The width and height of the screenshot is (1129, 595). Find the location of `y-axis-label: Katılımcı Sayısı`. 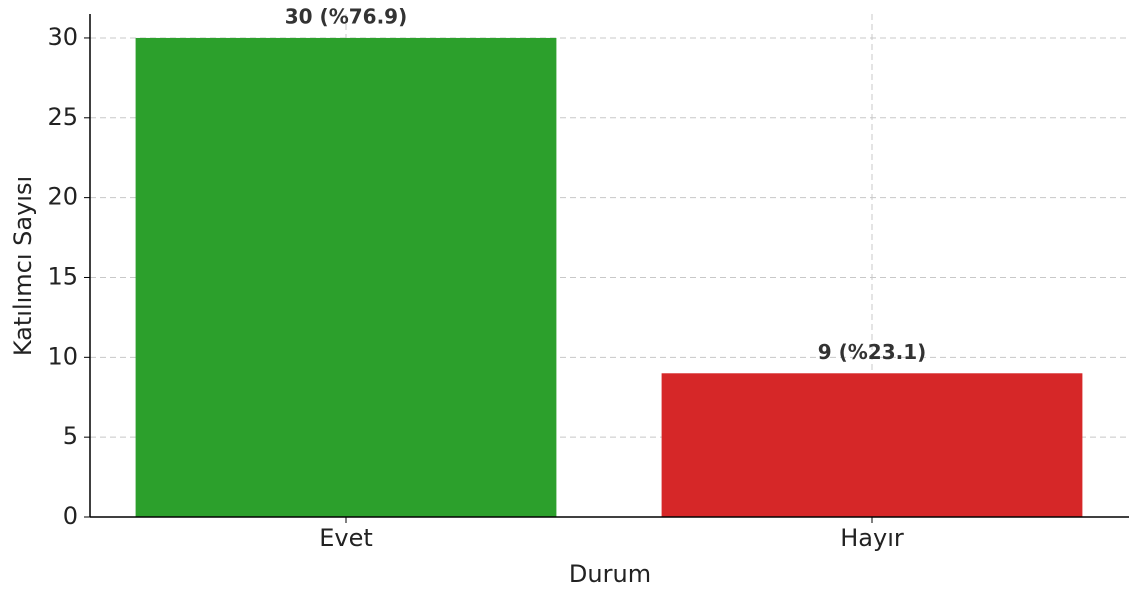

y-axis-label: Katılımcı Sayısı is located at coordinates (23, 266).